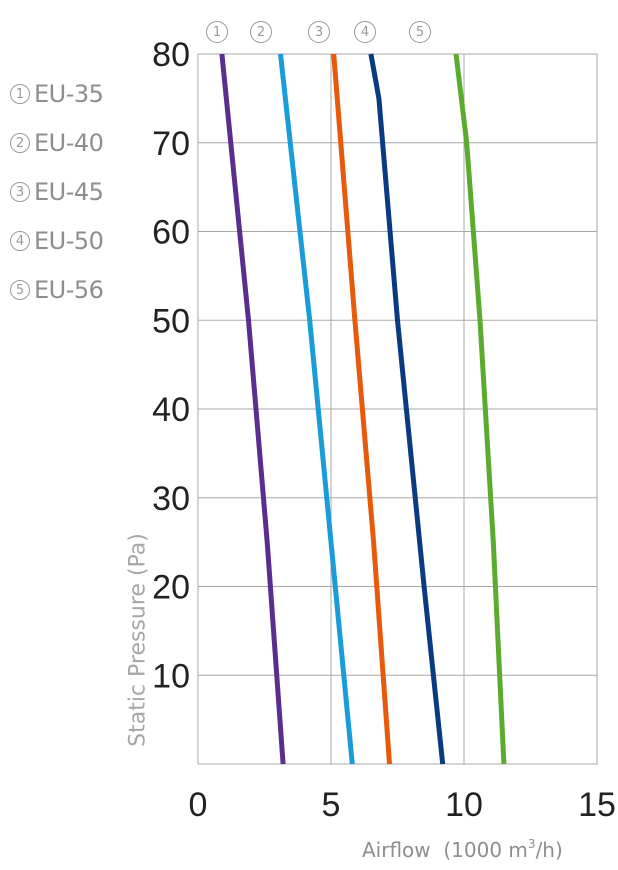 The image size is (618, 870). Describe the element at coordinates (20, 290) in the screenshot. I see `legend-marker: 5` at that location.